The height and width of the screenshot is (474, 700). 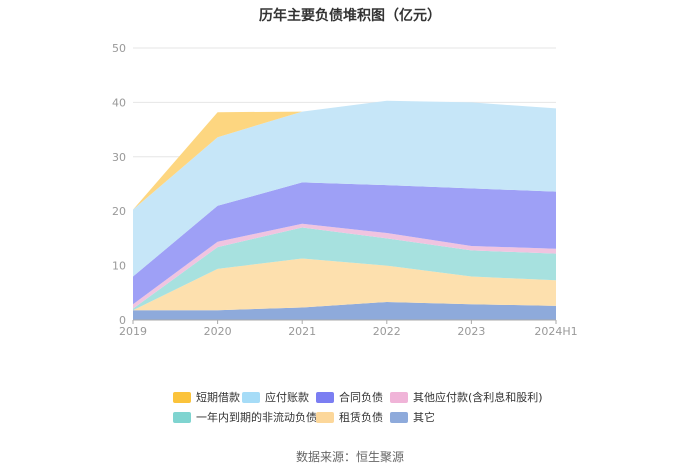 I want to click on legend-label: 合同负债, so click(x=361, y=397).